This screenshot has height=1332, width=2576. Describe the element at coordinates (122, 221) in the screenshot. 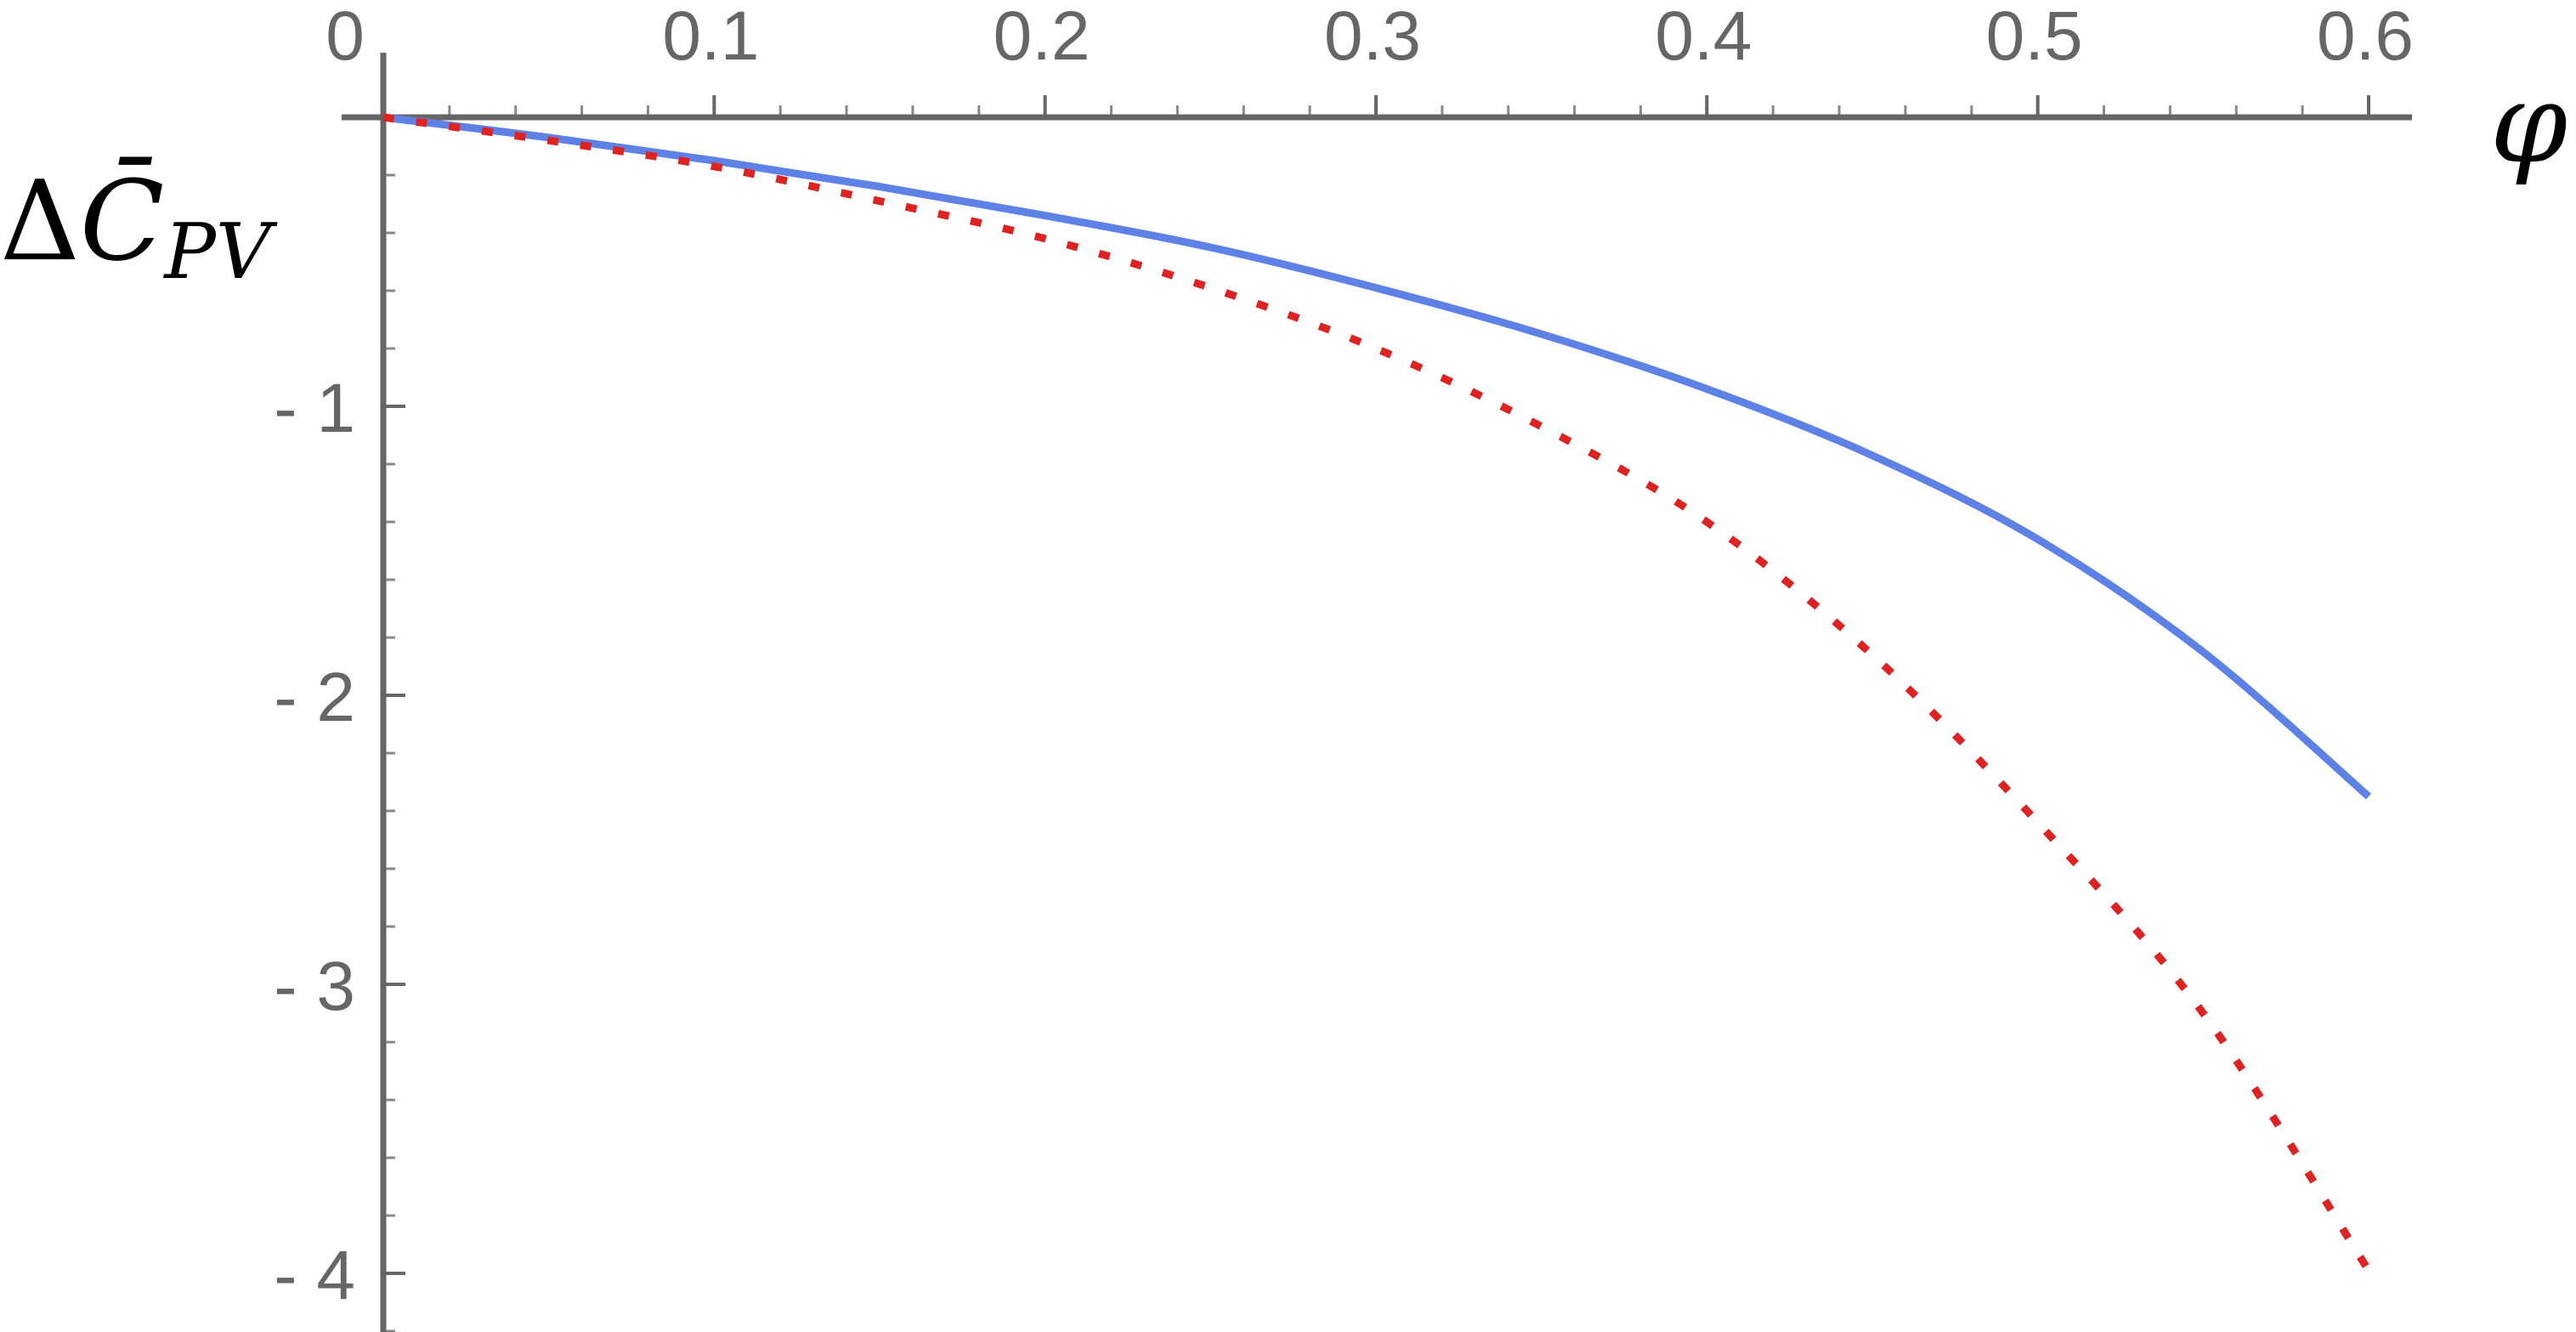

I see `y-axis-title-symbol: C̄` at that location.